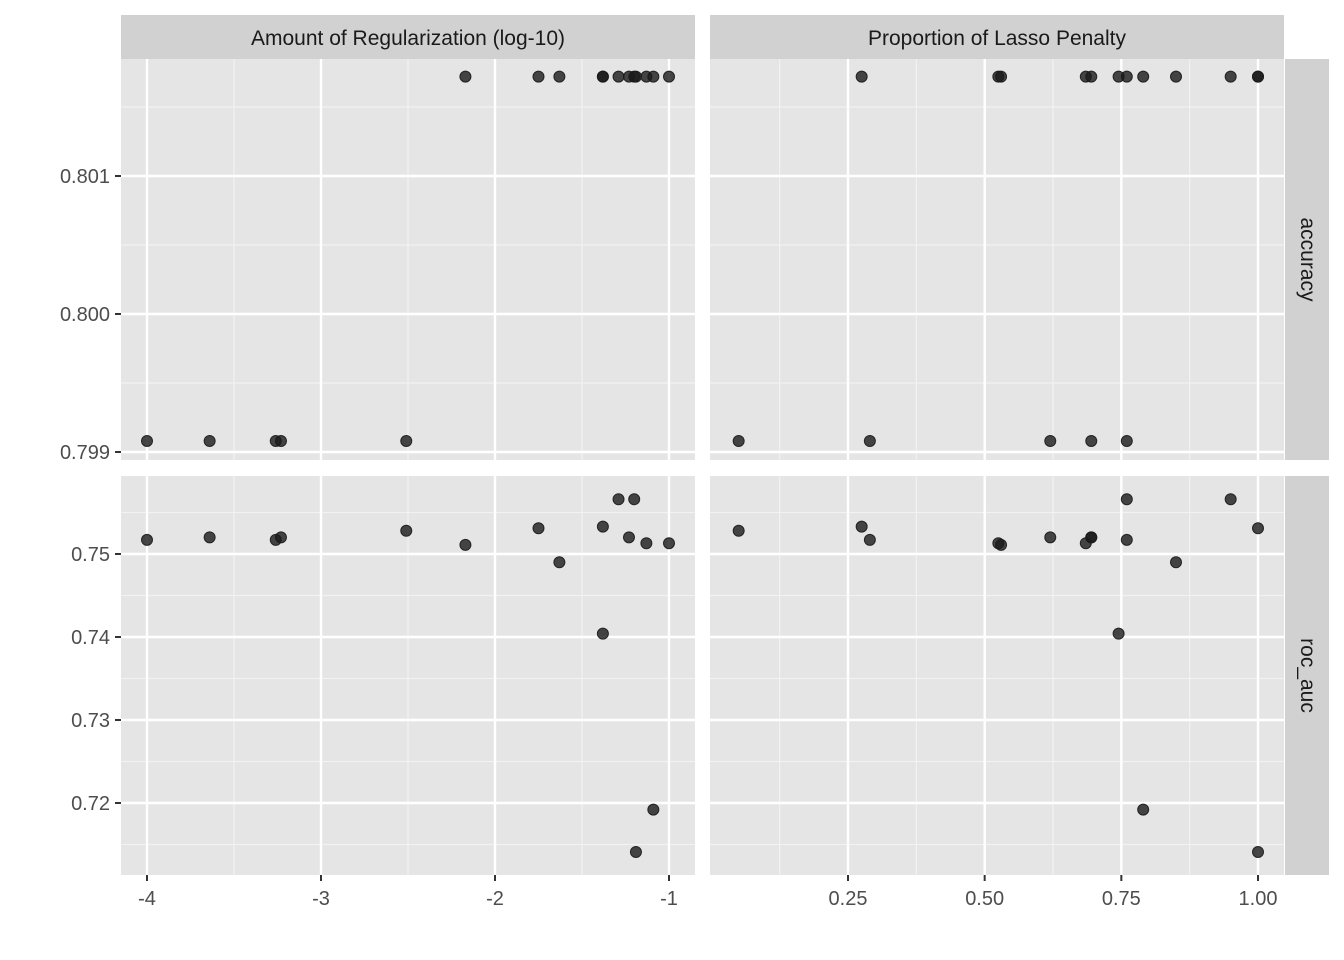 The height and width of the screenshot is (960, 1344). I want to click on y-tick-label: 0.72, so click(90, 804).